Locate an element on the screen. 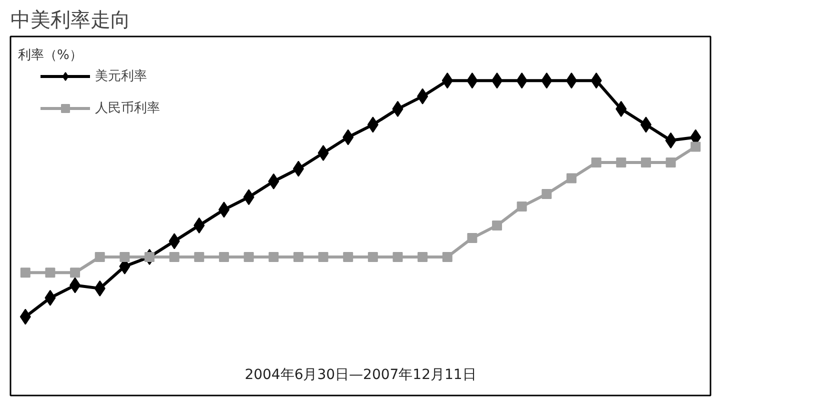 The width and height of the screenshot is (826, 409). x-axis-title: 2004年6月30日—2007年12月11日 is located at coordinates (360, 374).